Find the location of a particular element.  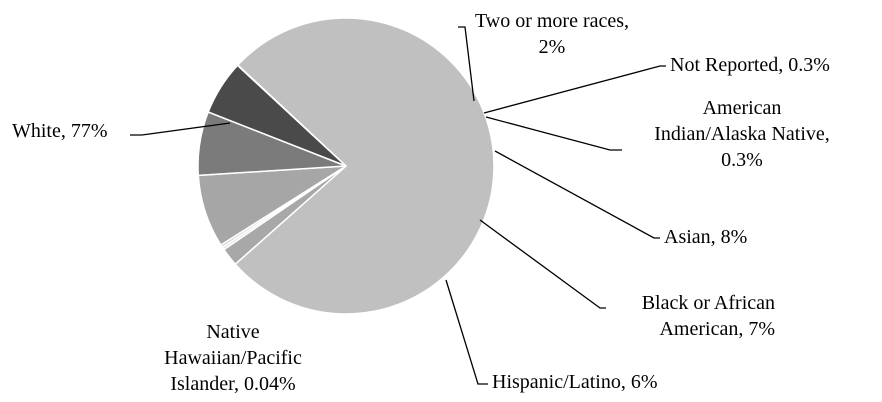

slice-label: Not Reported, 0.3% is located at coordinates (750, 65).